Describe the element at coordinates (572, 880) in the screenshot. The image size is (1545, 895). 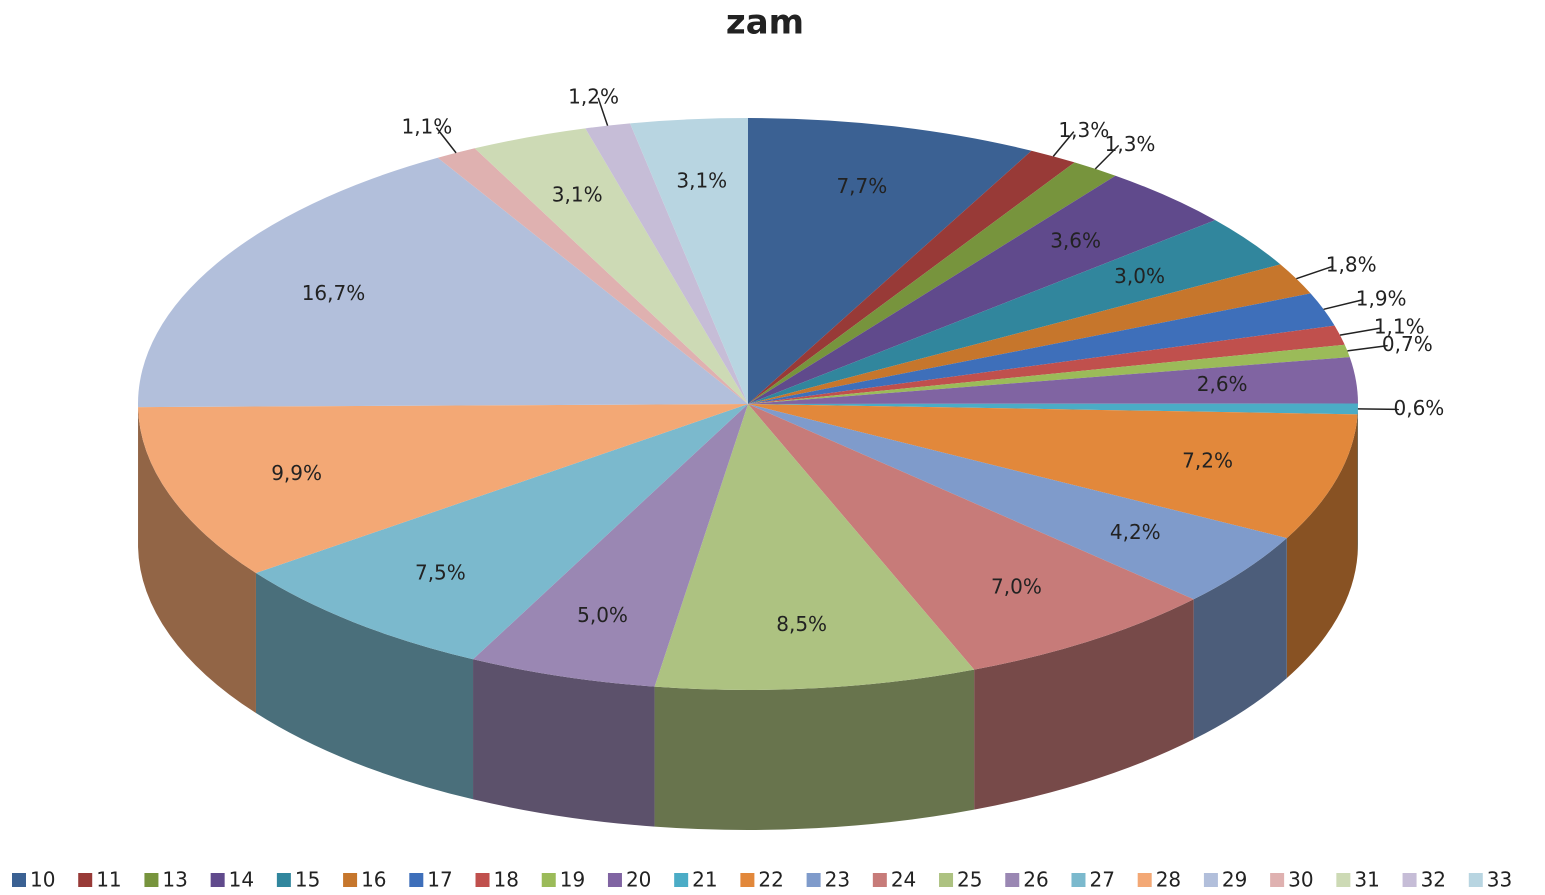
I see `legend-label: 19` at that location.